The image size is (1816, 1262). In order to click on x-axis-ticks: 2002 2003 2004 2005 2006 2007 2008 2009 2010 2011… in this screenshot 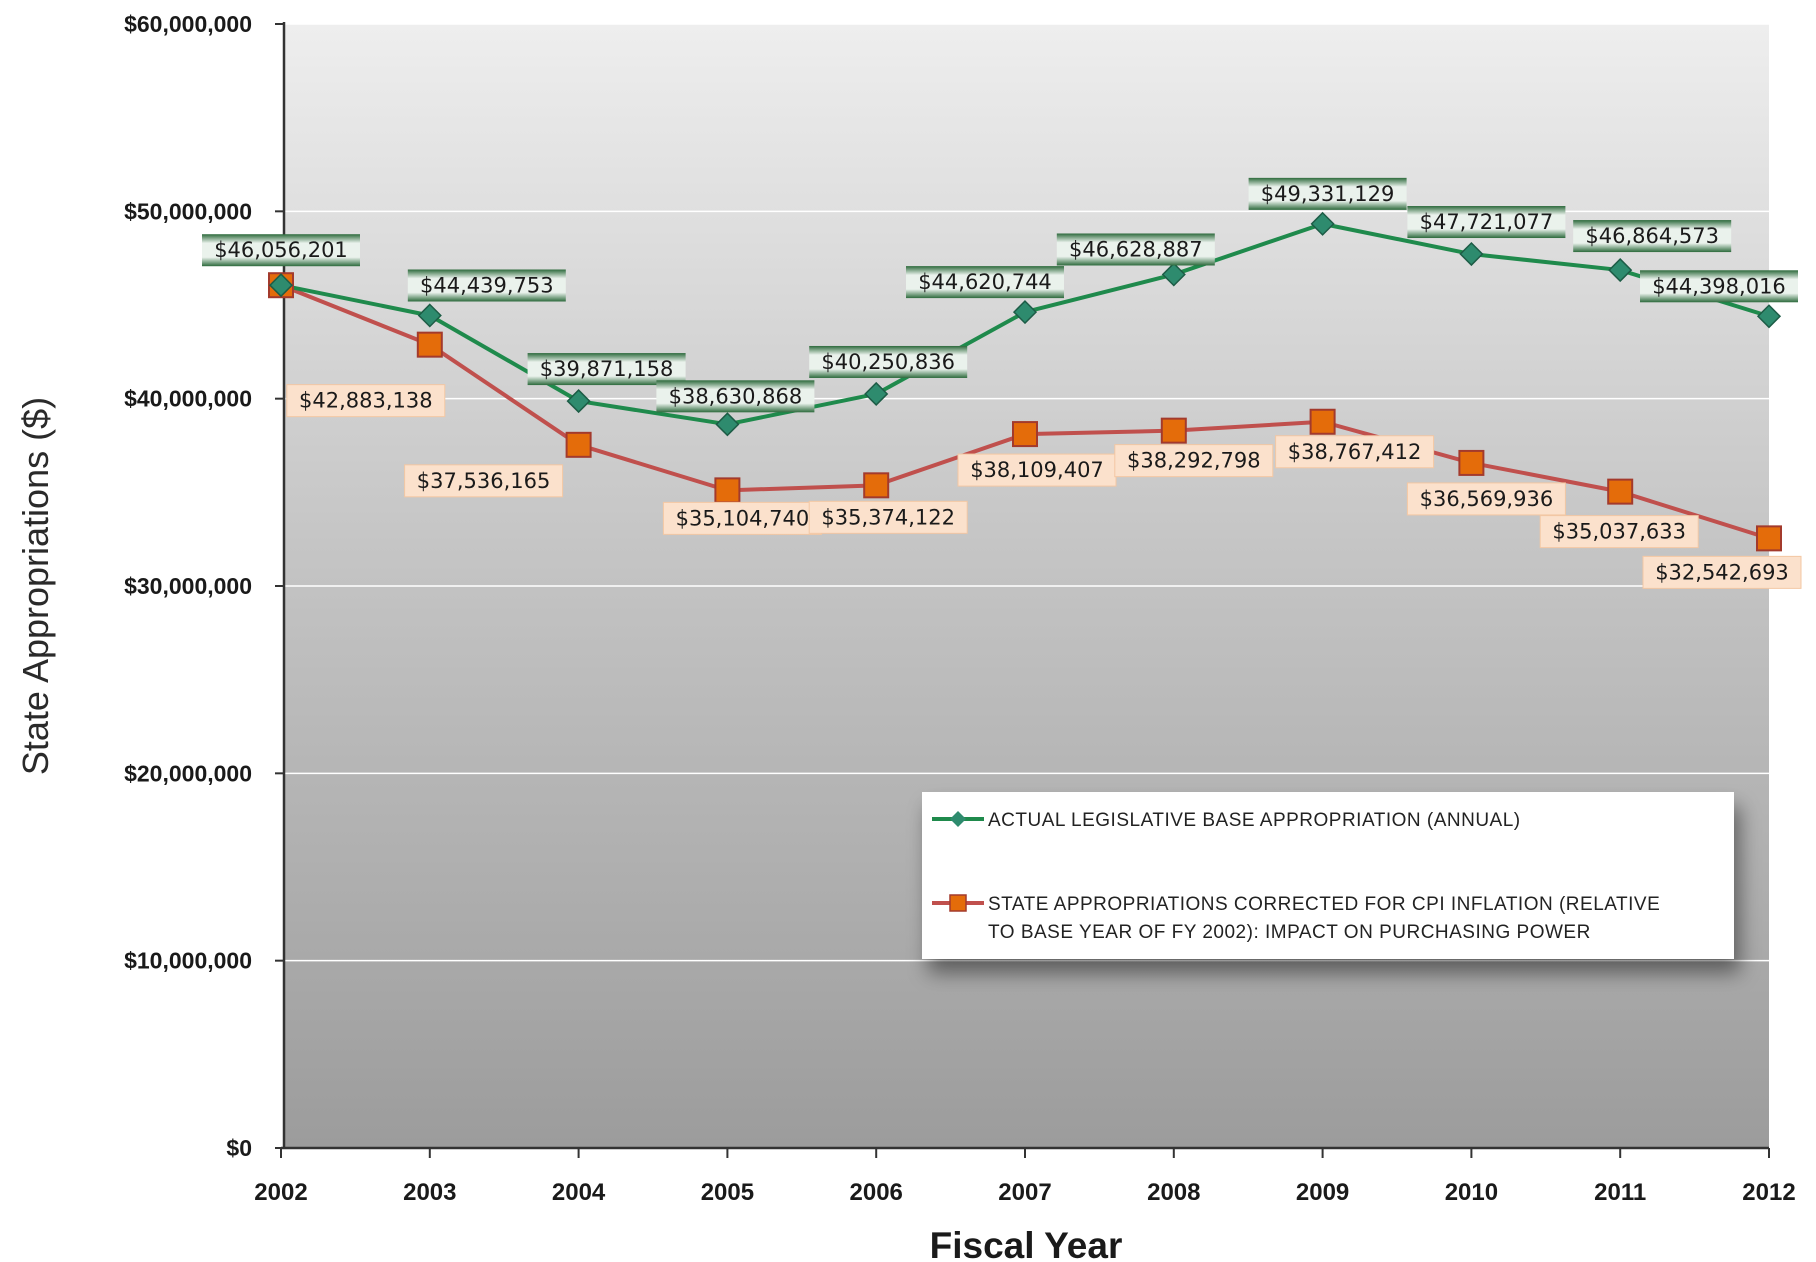, I will do `click(1025, 1177)`.